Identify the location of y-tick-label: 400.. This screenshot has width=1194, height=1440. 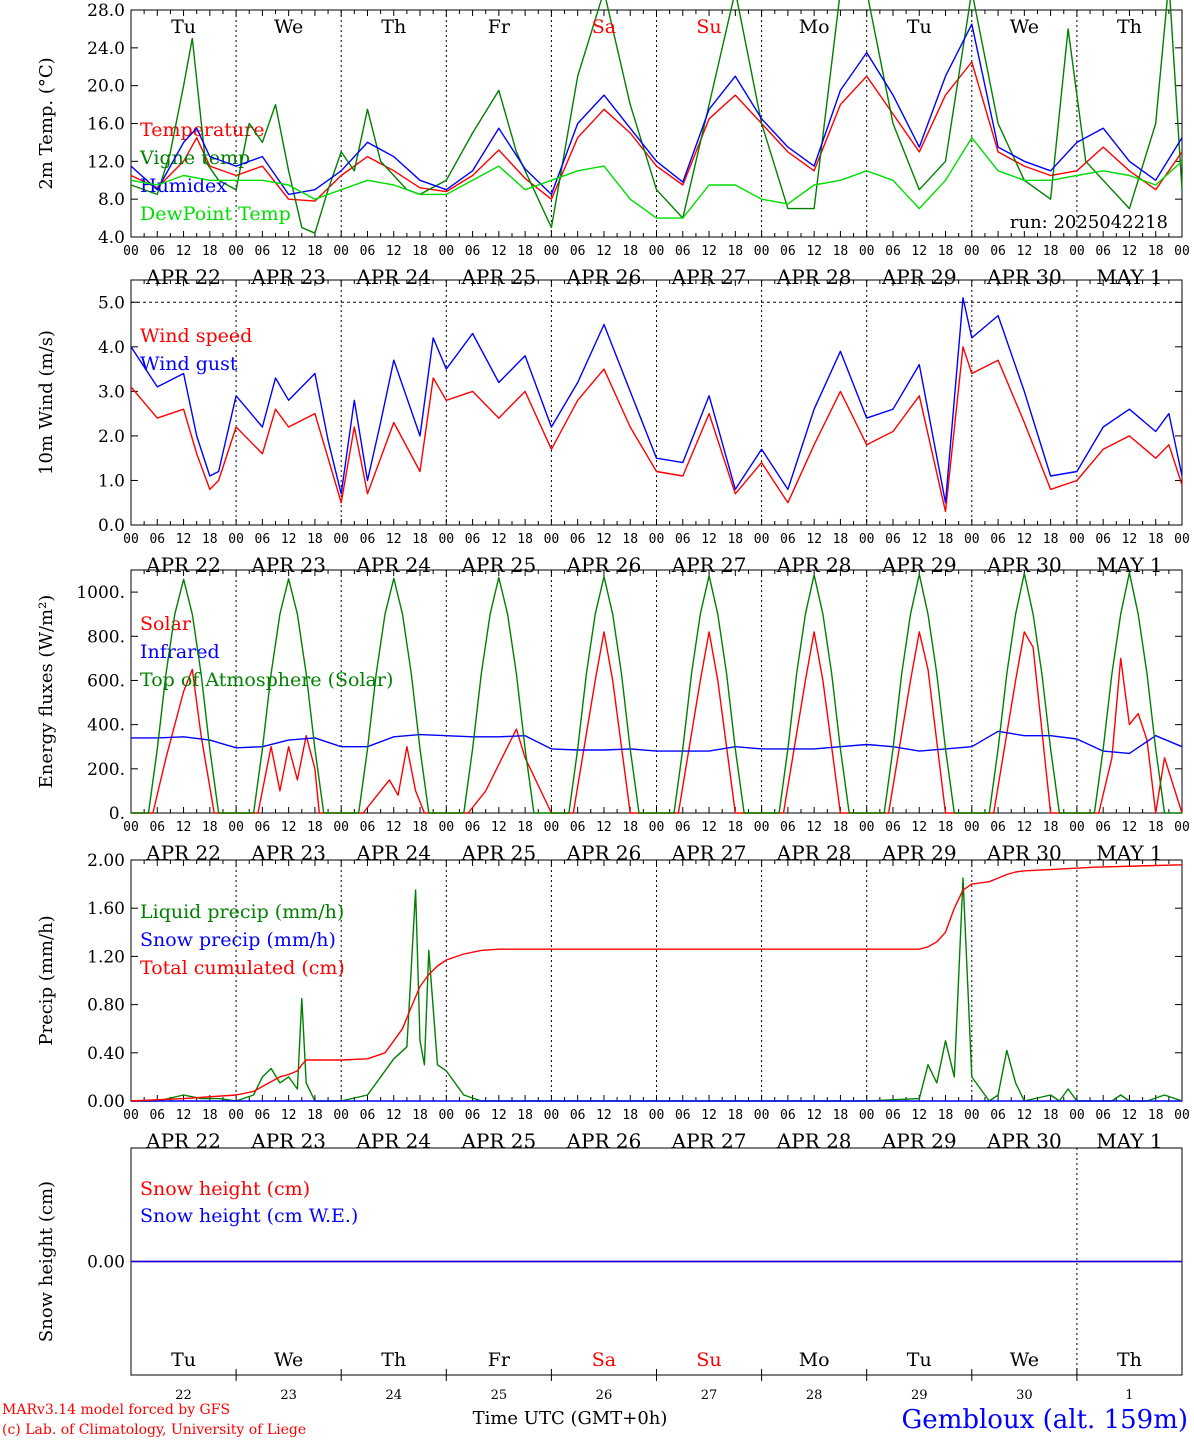
(106, 726).